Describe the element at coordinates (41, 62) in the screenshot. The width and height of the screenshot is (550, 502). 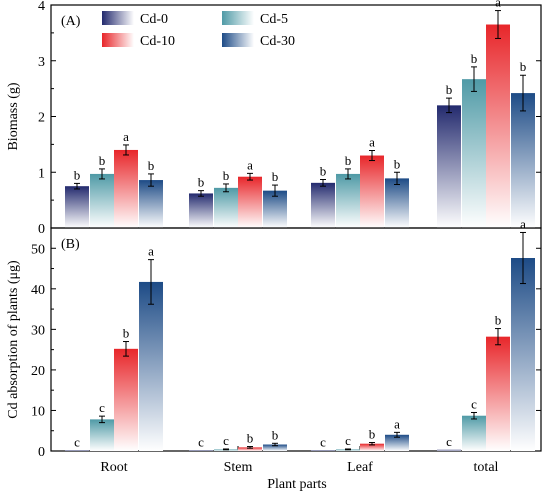
I see `y-tick-label-a: 3` at that location.